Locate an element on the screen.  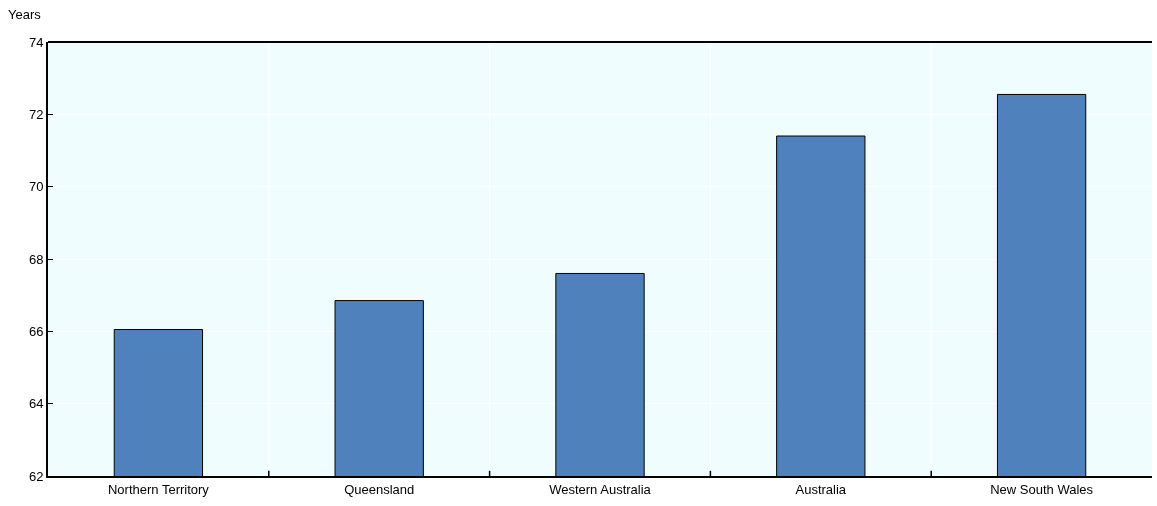
y-tick-label: 72 is located at coordinates (36, 114).